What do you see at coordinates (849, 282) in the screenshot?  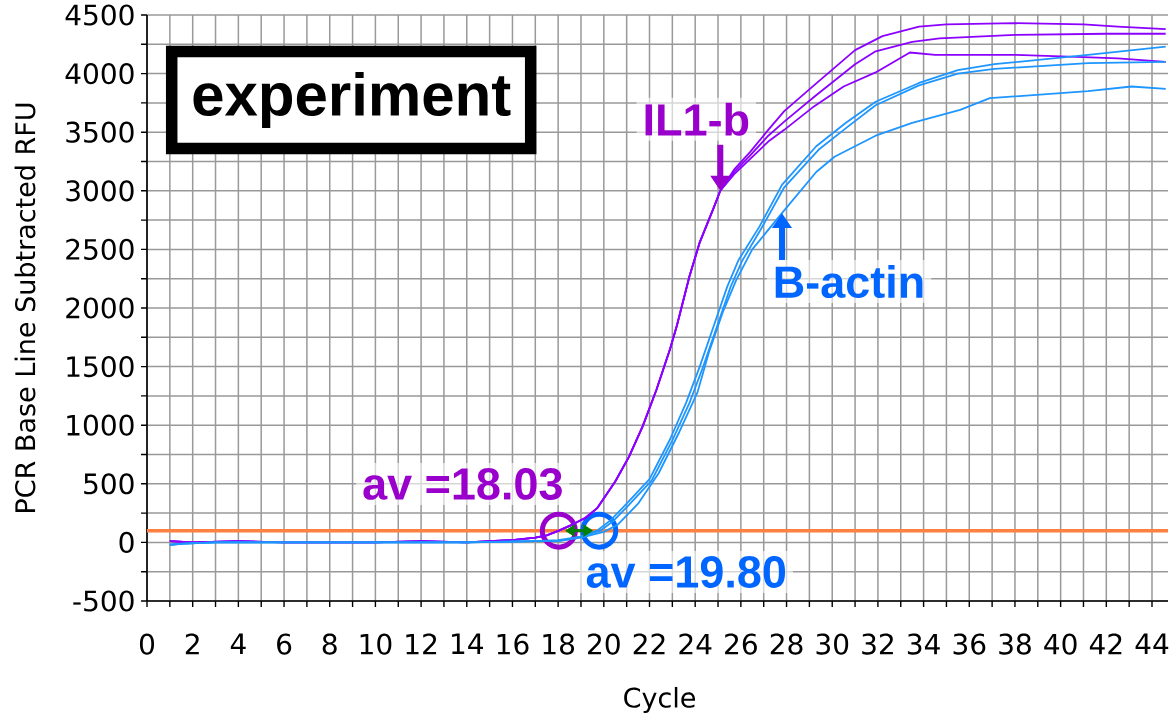 I see `annotation: B-actin` at bounding box center [849, 282].